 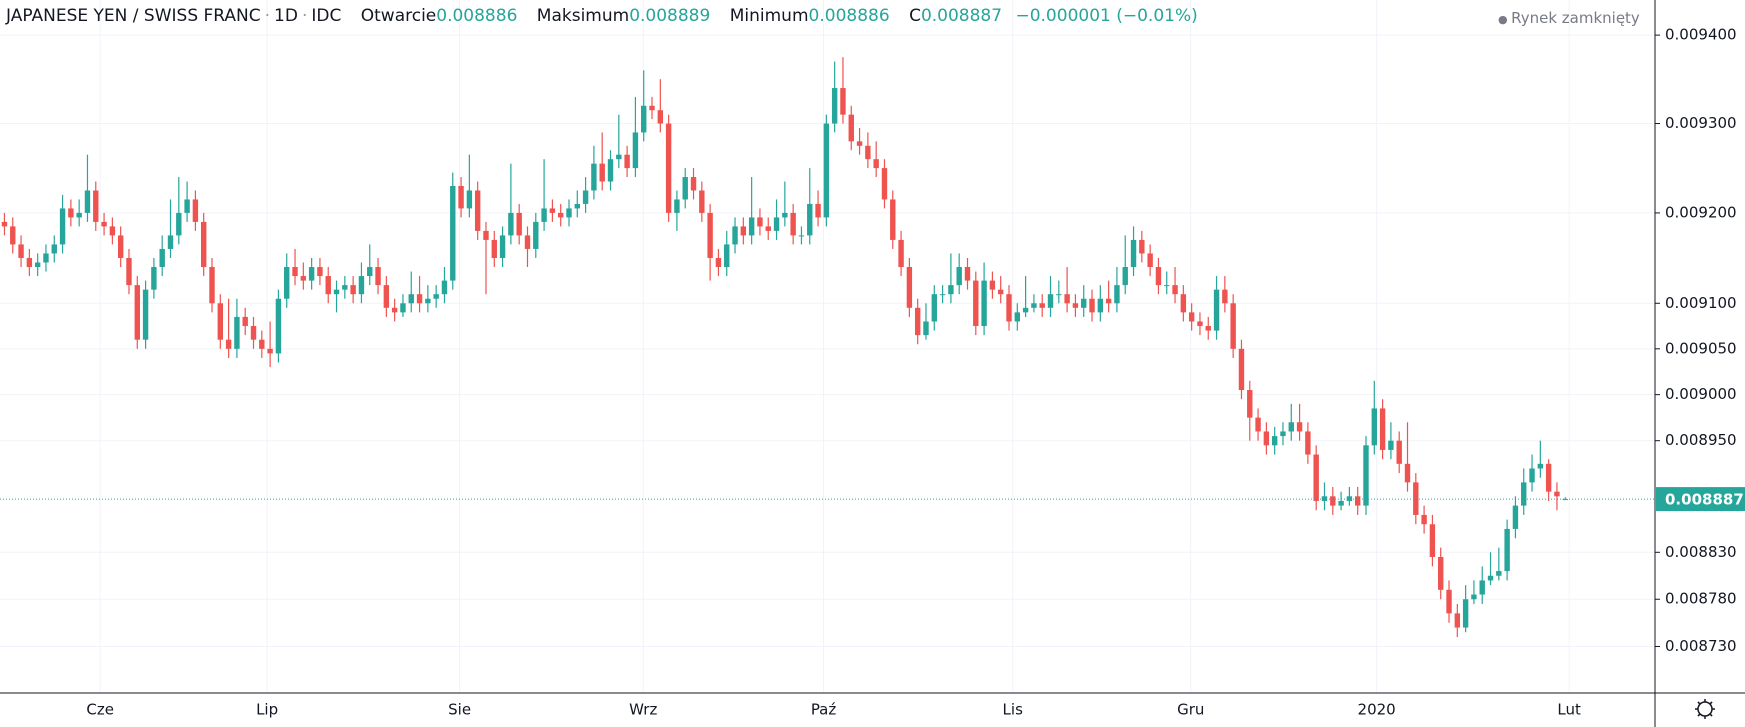 What do you see at coordinates (583, 16) in the screenshot?
I see `high-label: Maksimum` at bounding box center [583, 16].